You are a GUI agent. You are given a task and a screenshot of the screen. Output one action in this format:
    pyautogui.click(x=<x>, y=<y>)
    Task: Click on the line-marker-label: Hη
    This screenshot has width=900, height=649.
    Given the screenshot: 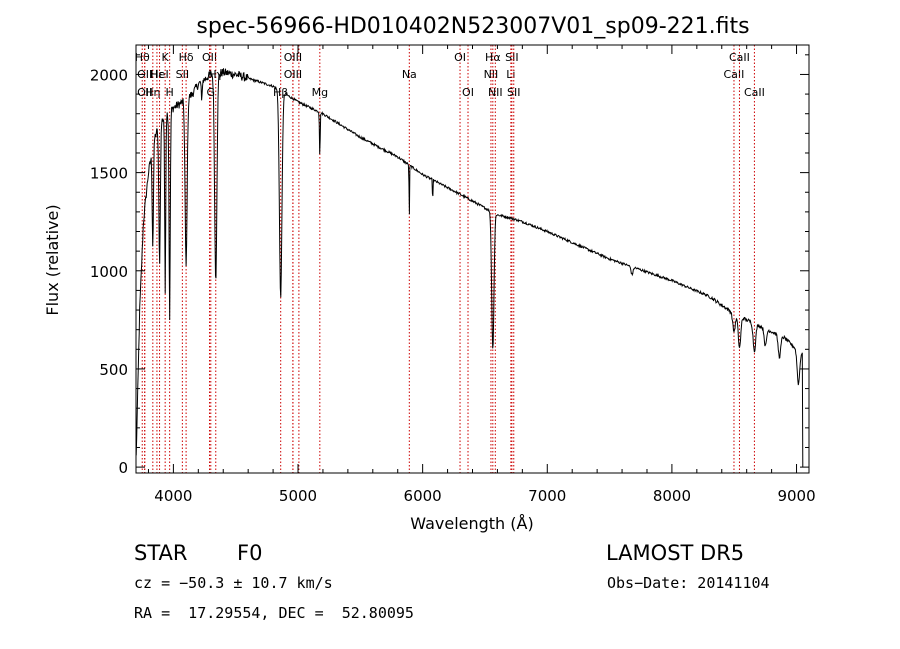 What is the action you would take?
    pyautogui.click(x=152, y=92)
    